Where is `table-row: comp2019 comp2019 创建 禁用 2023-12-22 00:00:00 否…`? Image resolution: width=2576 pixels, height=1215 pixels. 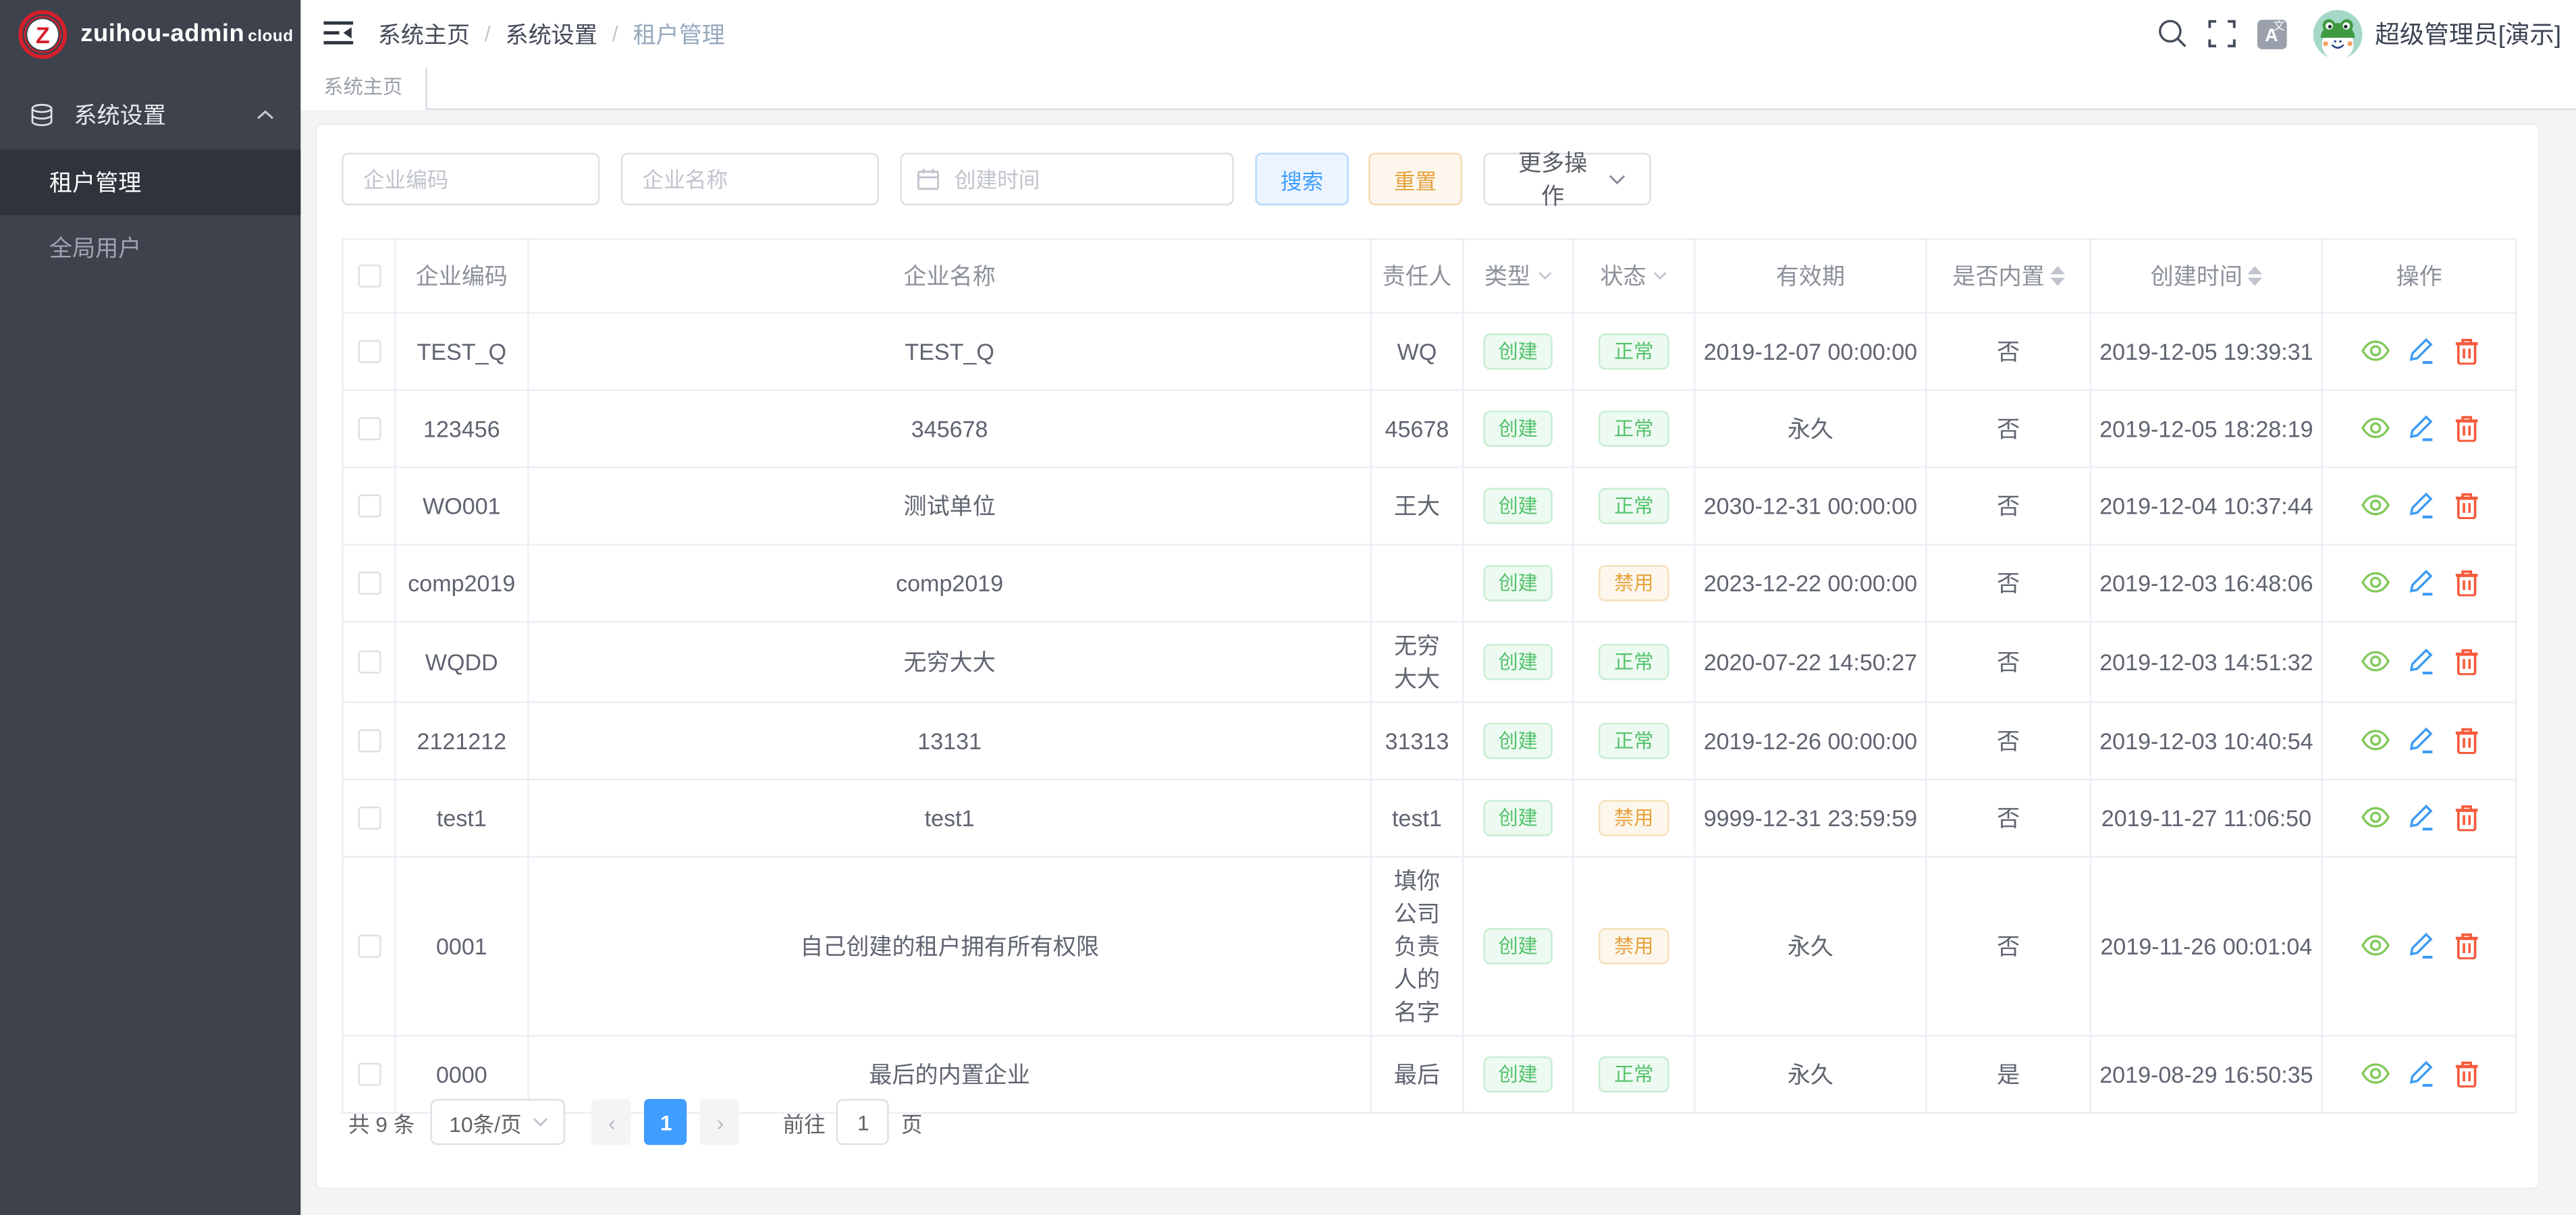 table-row: comp2019 comp2019 创建 禁用 2023-12-22 00:00:00 否… is located at coordinates (1429, 583).